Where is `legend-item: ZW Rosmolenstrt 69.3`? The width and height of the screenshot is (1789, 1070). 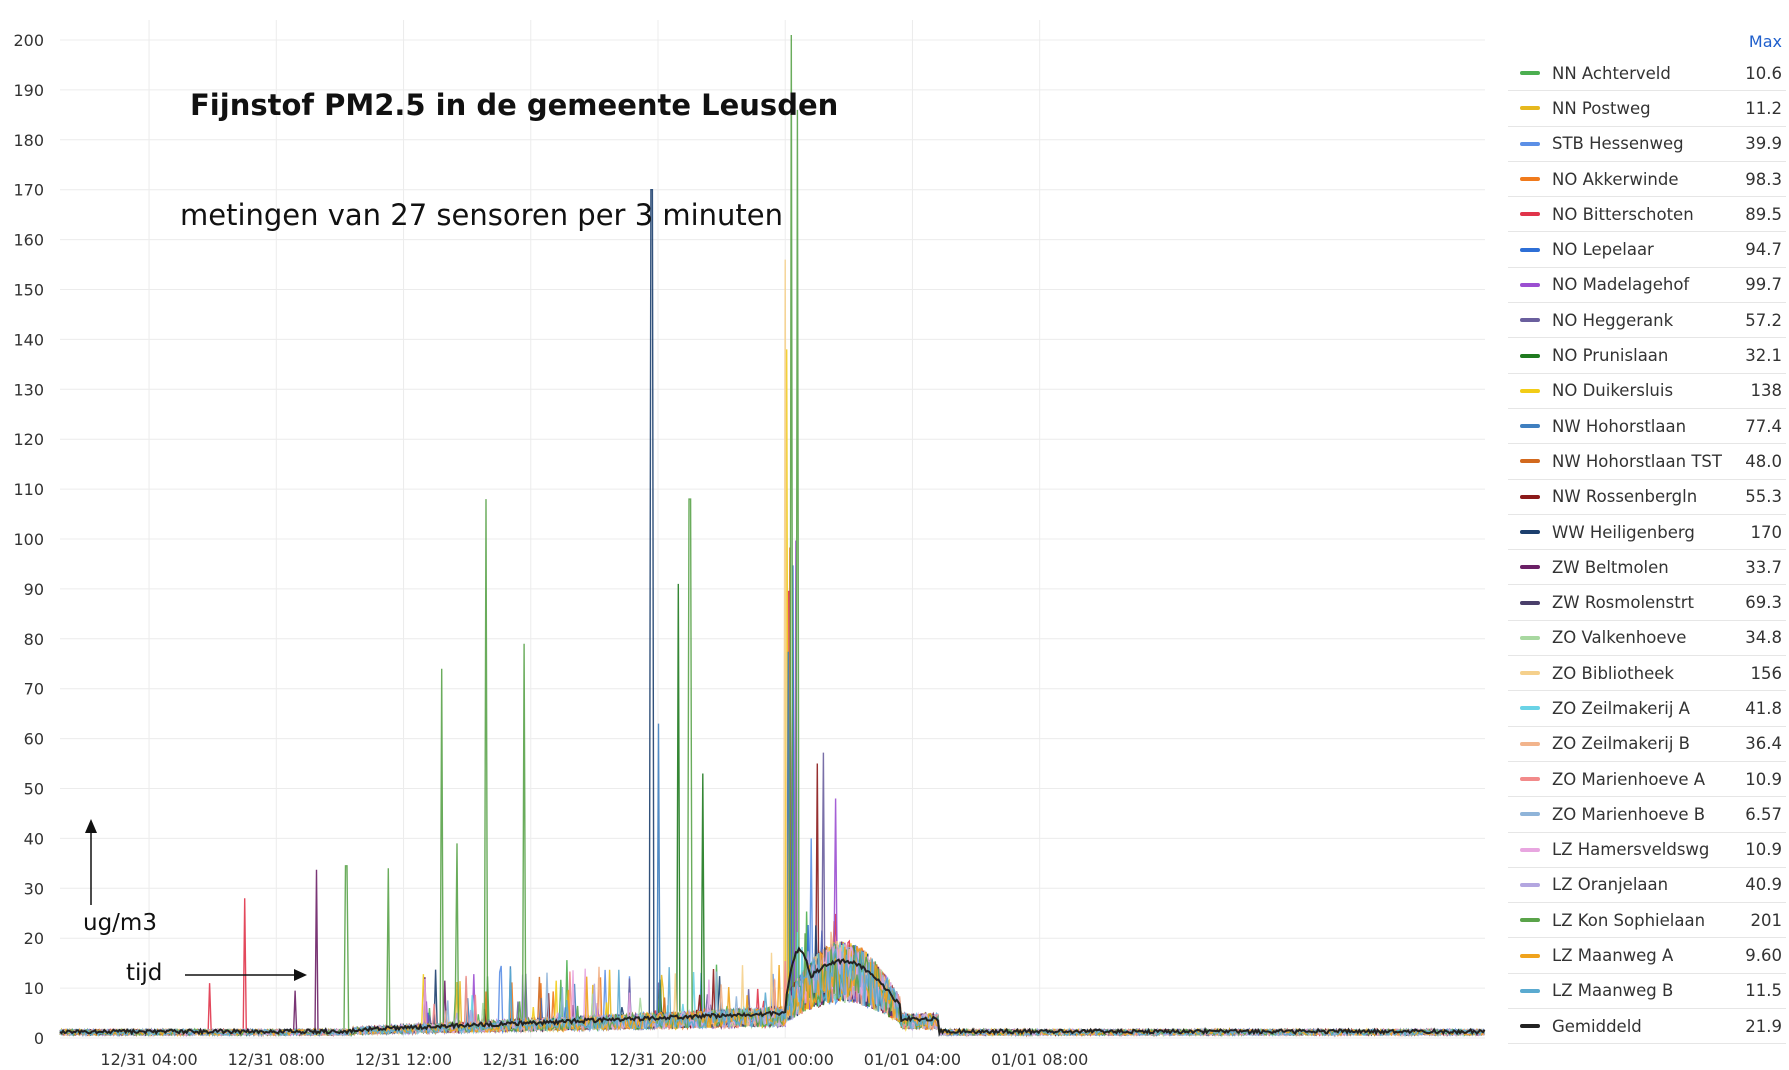 legend-item: ZW Rosmolenstrt 69.3 is located at coordinates (1647, 603).